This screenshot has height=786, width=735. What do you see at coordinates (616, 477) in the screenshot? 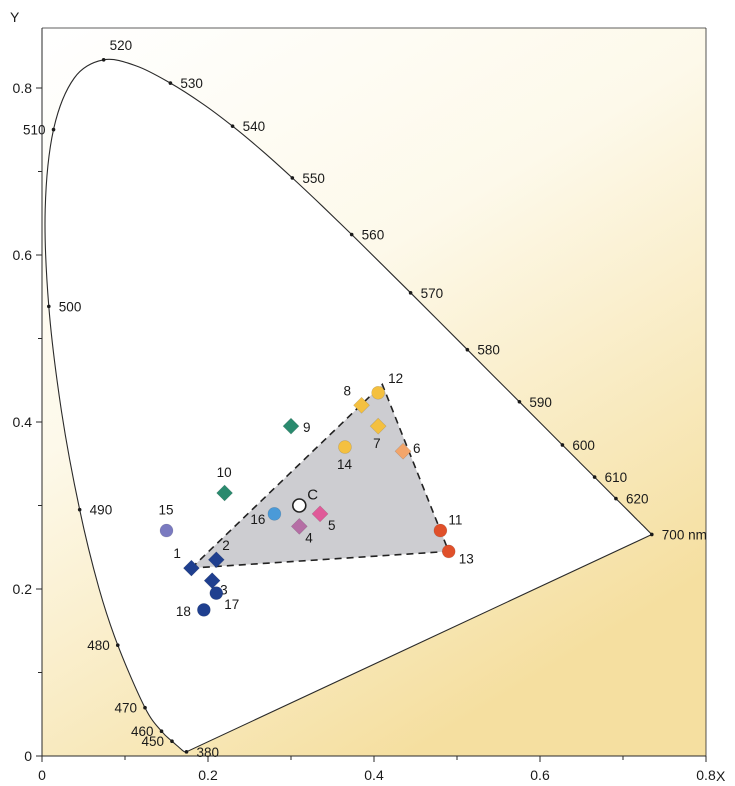
I see `wavelength-label: 610` at bounding box center [616, 477].